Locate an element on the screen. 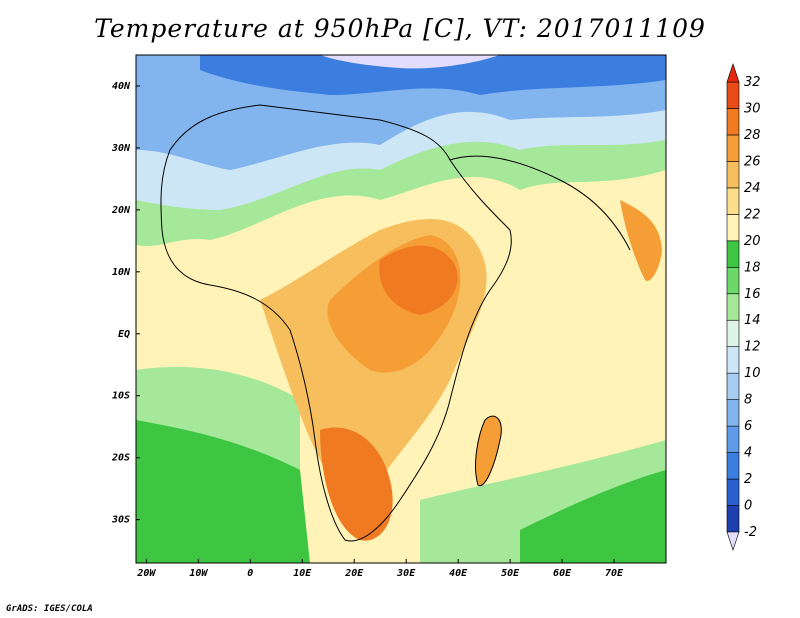  lat-tick-label: 10S is located at coordinates (121, 396).